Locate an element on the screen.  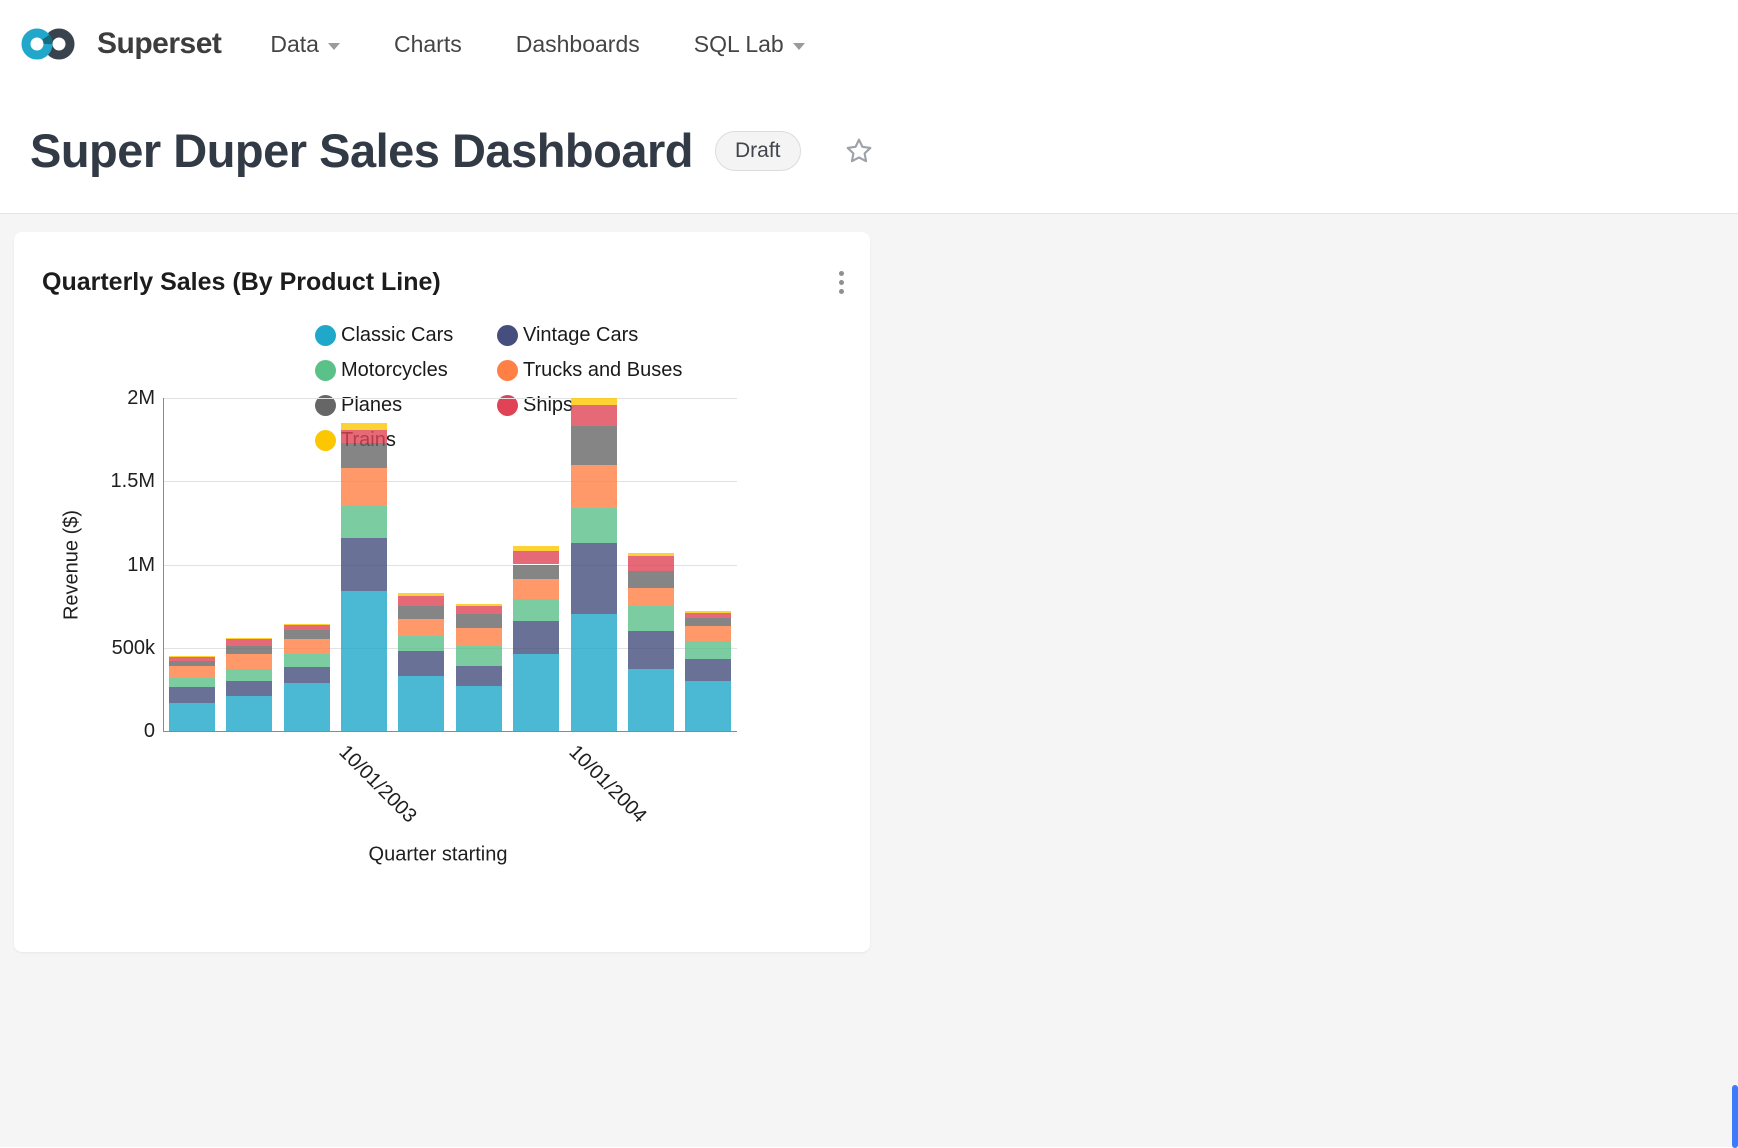
brand: Superset is located at coordinates (119, 44).